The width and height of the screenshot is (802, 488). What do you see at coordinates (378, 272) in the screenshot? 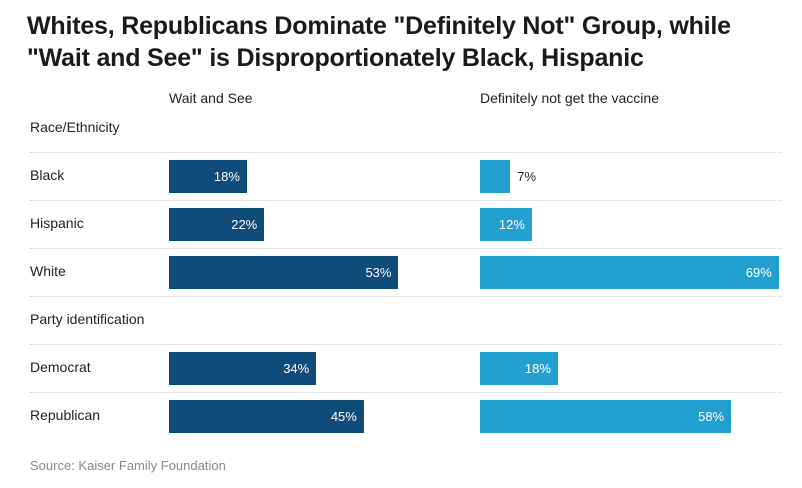
I see `data-label: 53%` at bounding box center [378, 272].